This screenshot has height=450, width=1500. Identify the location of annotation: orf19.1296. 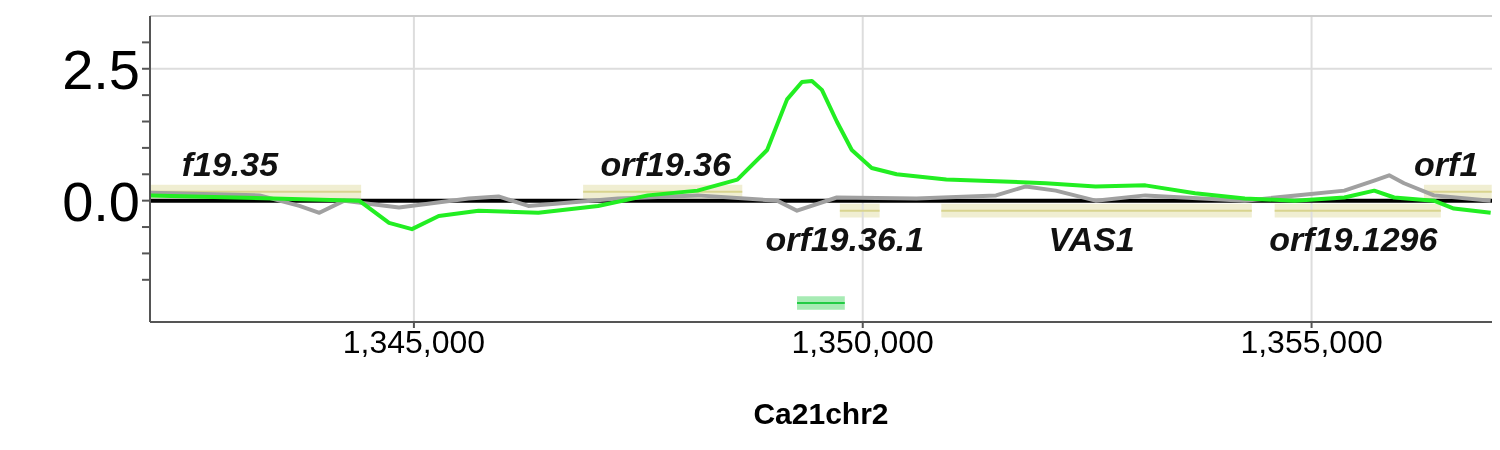
(1354, 238).